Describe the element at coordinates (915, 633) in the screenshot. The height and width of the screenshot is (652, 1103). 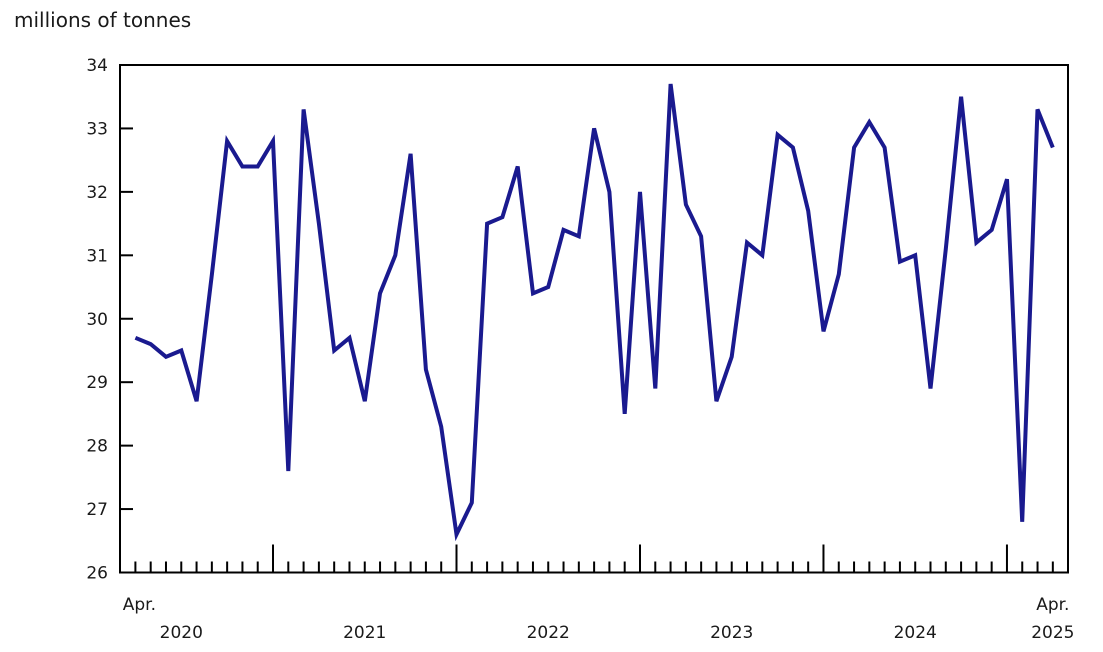
I see `x-axis-year-label-2024: 2024` at that location.